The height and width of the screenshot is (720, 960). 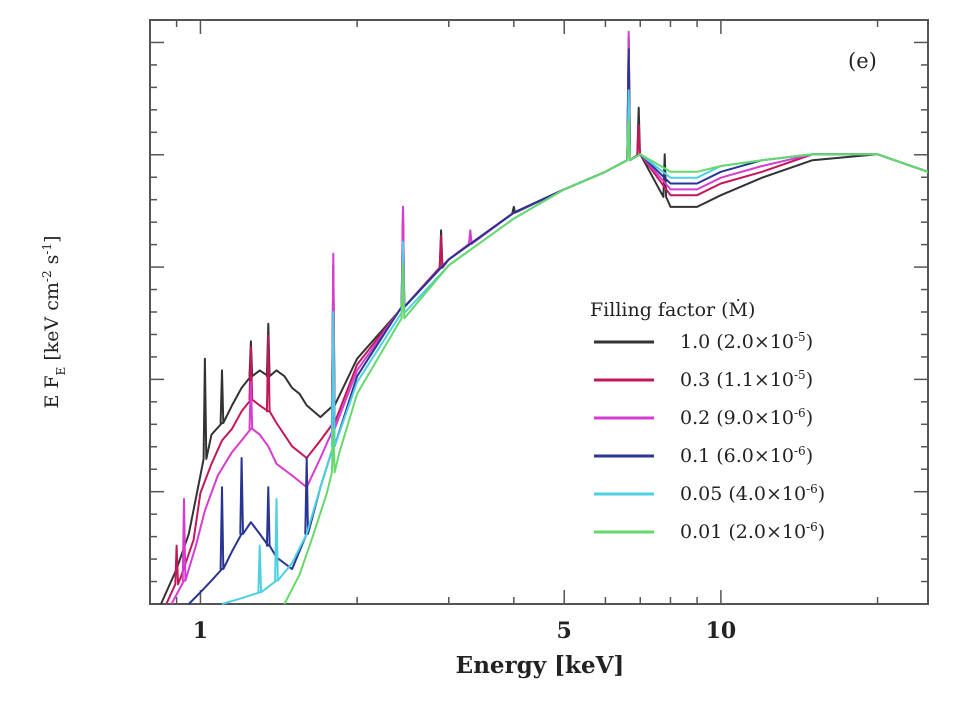 I want to click on legend-entry: 0.05 (4.0×10-6), so click(x=752, y=493).